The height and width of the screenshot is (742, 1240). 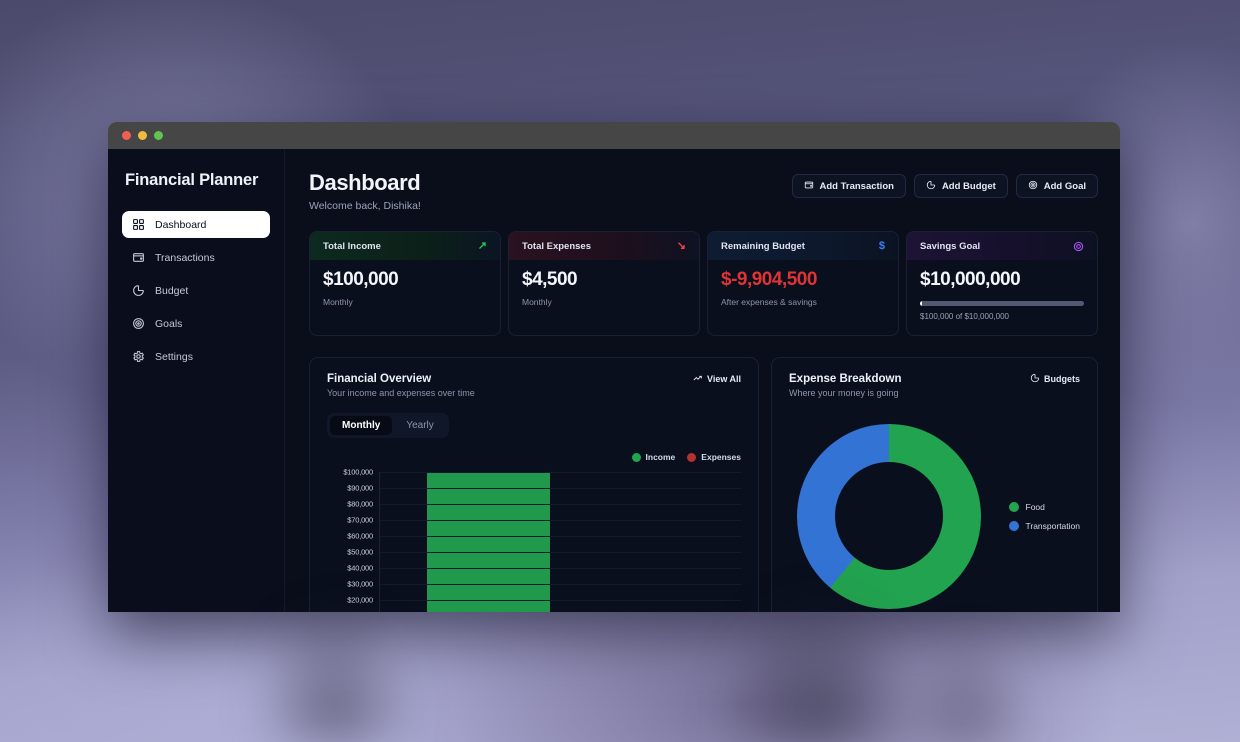 I want to click on chart-bars, so click(x=560, y=542).